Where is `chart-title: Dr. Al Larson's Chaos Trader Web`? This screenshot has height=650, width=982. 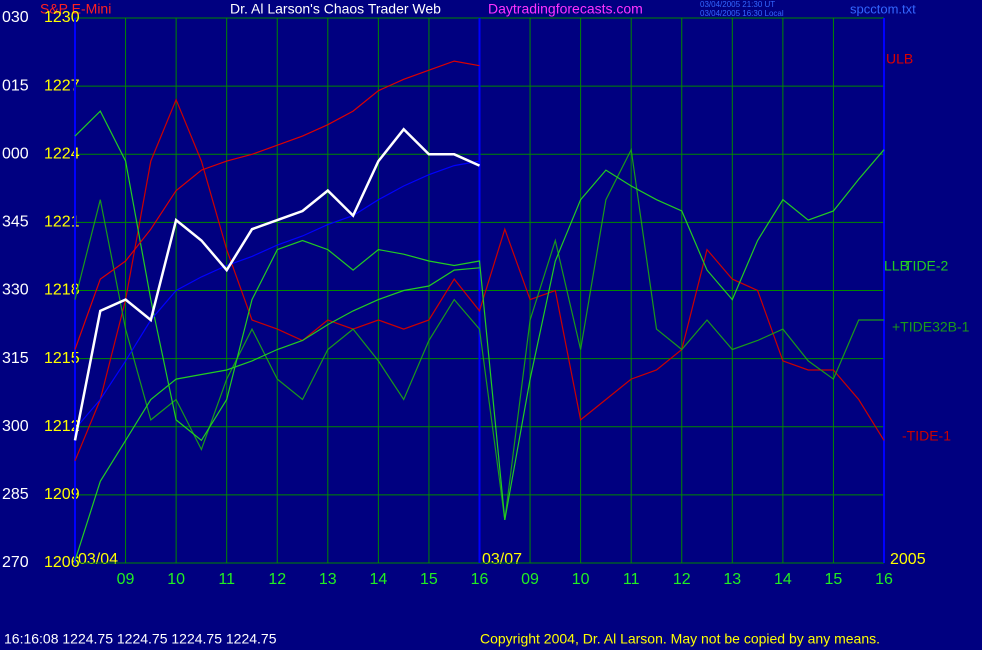 chart-title: Dr. Al Larson's Chaos Trader Web is located at coordinates (335, 9).